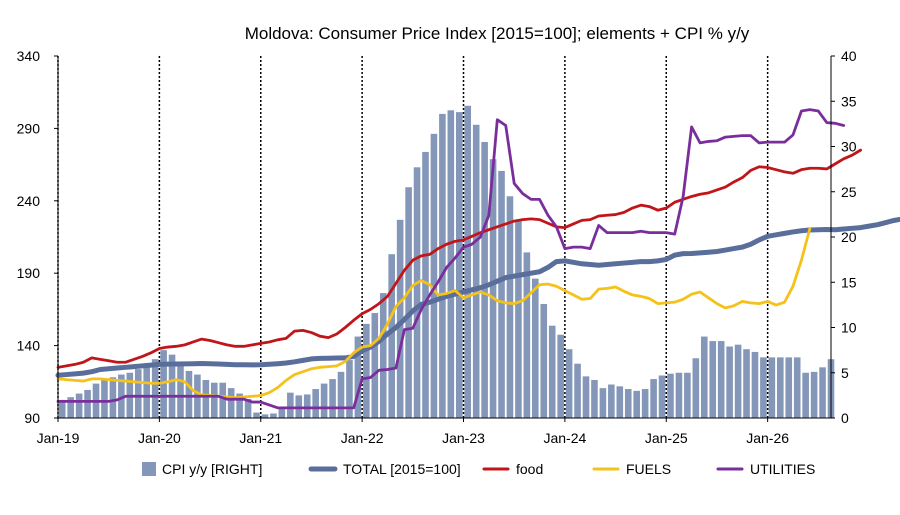 Image resolution: width=900 pixels, height=515 pixels. I want to click on right-tick-label: 5, so click(845, 373).